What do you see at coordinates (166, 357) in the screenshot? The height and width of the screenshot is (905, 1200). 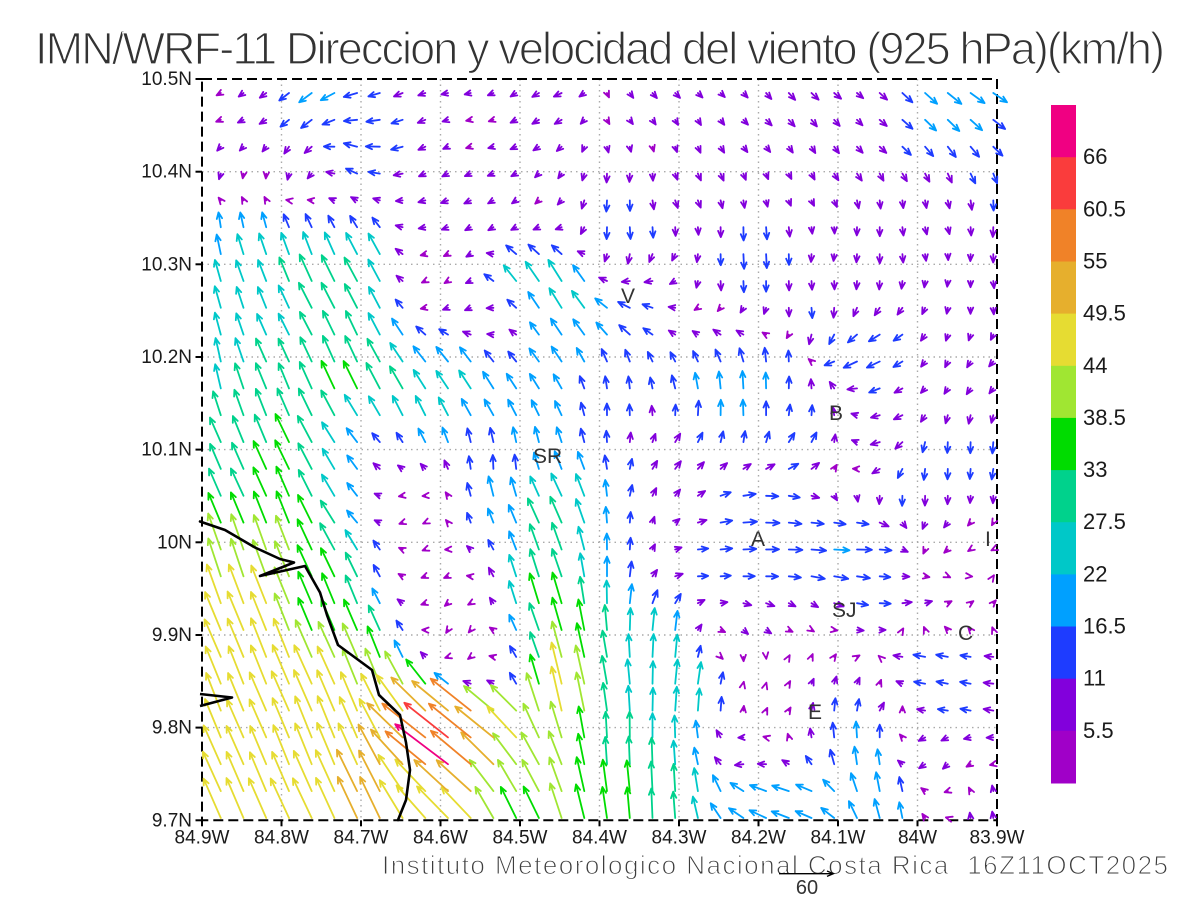 I see `svg-text: 10.2N` at bounding box center [166, 357].